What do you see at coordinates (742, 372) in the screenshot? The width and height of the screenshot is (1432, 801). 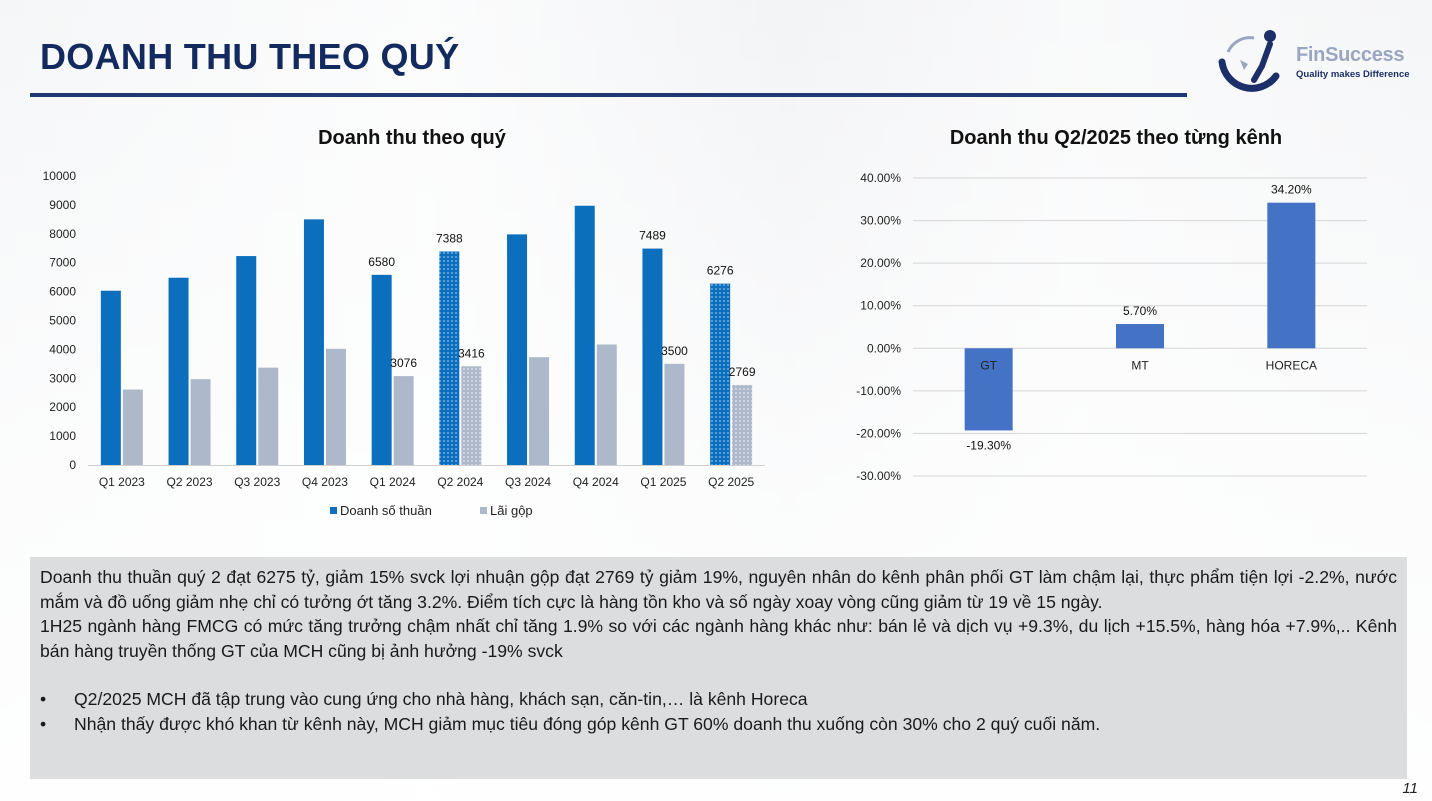 I see `data-label: 2769` at bounding box center [742, 372].